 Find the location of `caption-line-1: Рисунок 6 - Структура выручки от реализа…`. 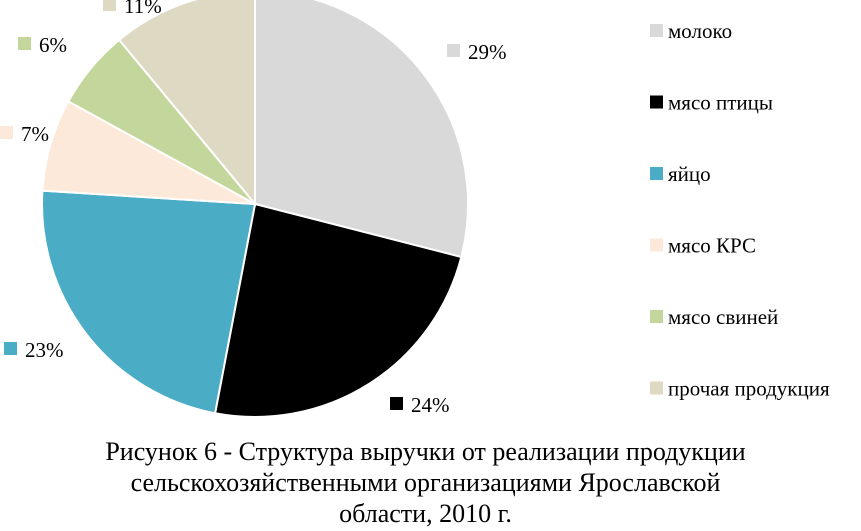

caption-line-1: Рисунок 6 - Структура выручки от реализа… is located at coordinates (425, 451).